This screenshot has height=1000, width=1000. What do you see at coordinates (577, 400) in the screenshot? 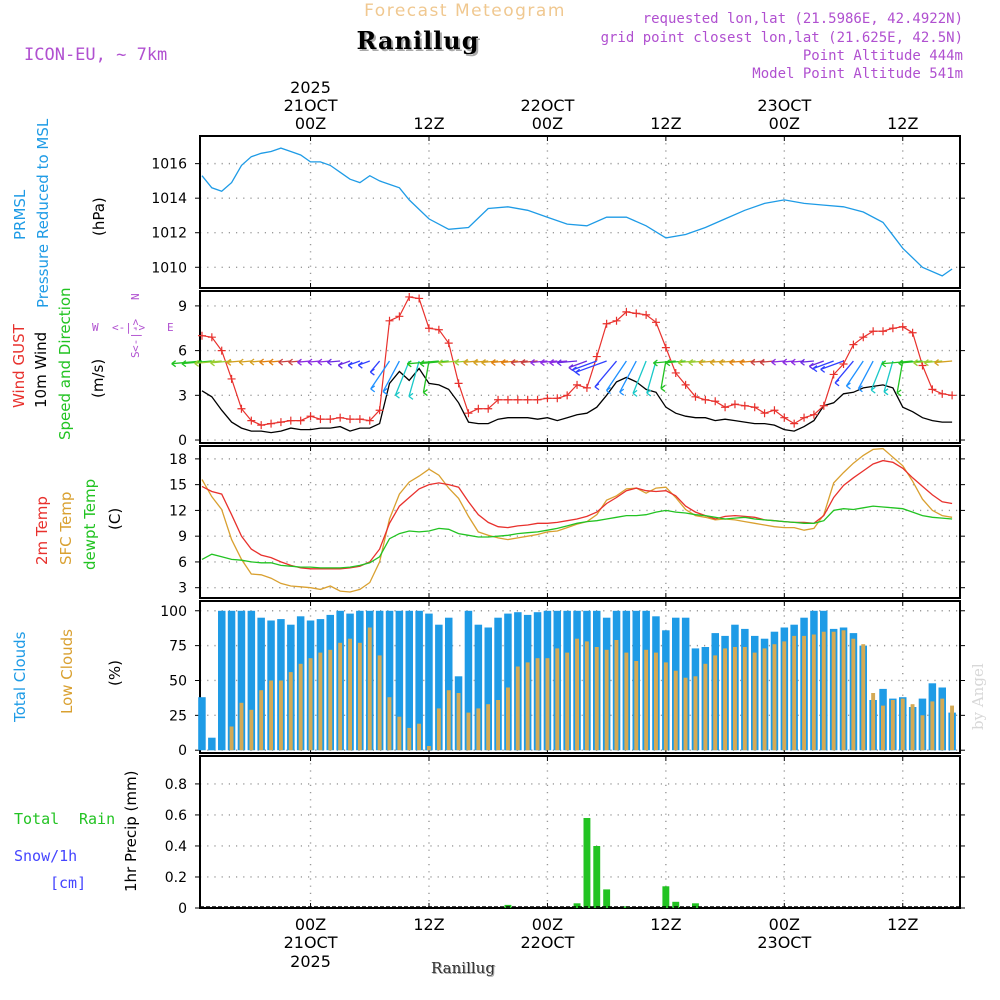
I see `wind-speed-line` at bounding box center [577, 400].